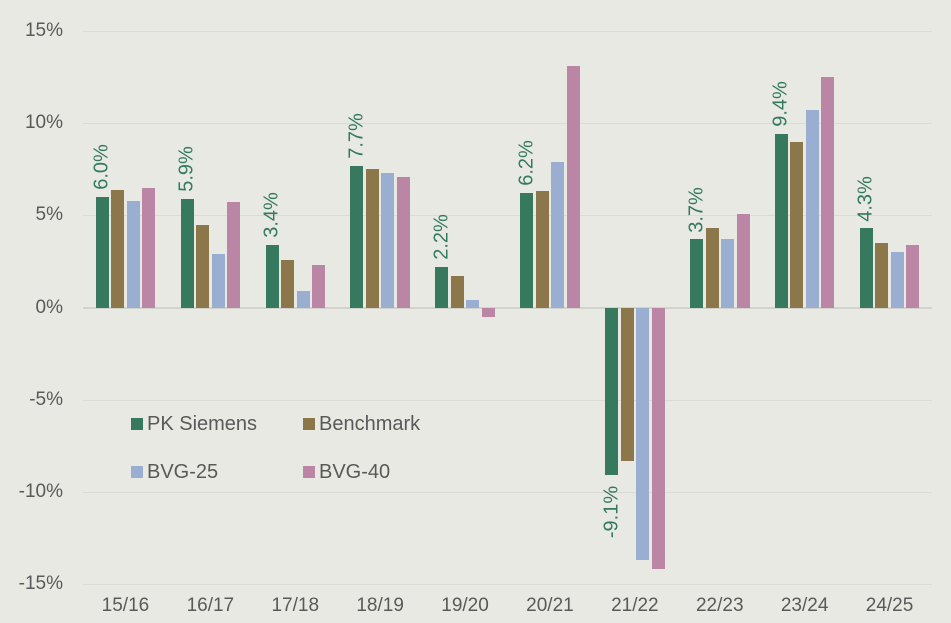 The height and width of the screenshot is (623, 951). Describe the element at coordinates (295, 605) in the screenshot. I see `x-axis-category-label: 17/18` at that location.